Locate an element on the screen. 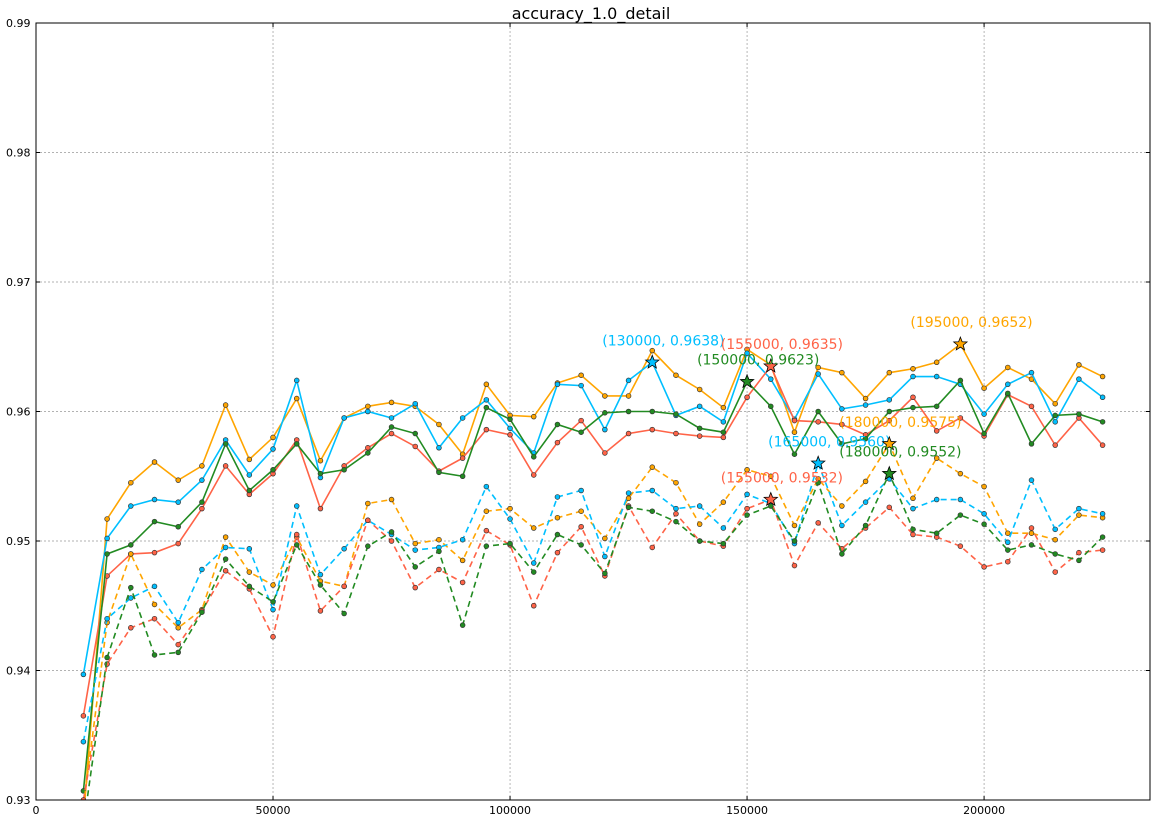 This screenshot has width=1156, height=825. y-tick-label: 0.93 is located at coordinates (18, 800).